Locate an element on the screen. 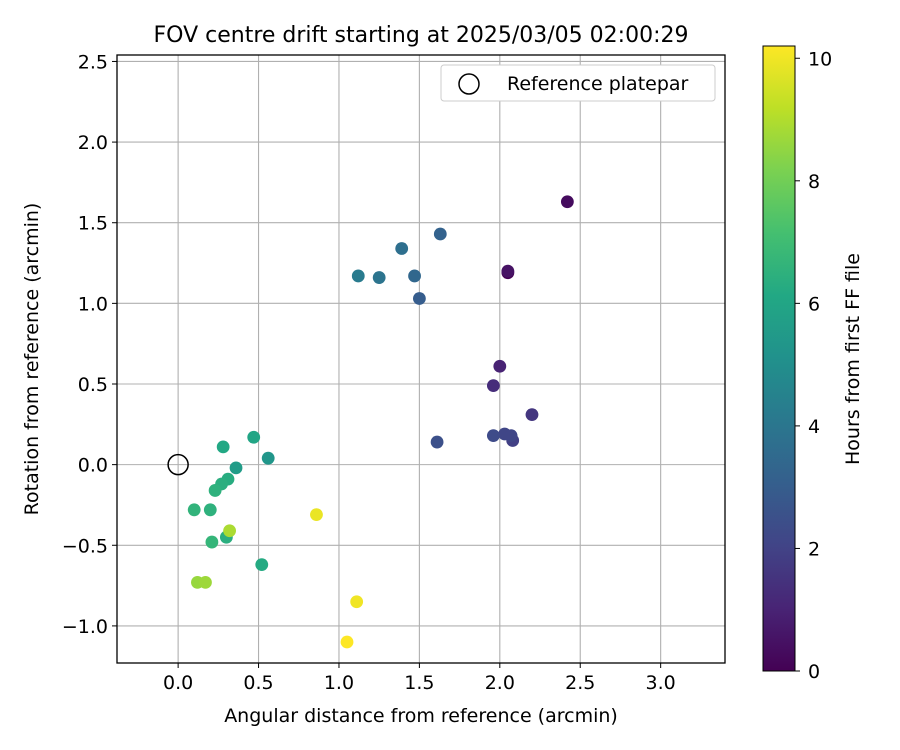 The width and height of the screenshot is (900, 750). x-axis-label: Angular distance from reference (arcmin) is located at coordinates (421, 716).